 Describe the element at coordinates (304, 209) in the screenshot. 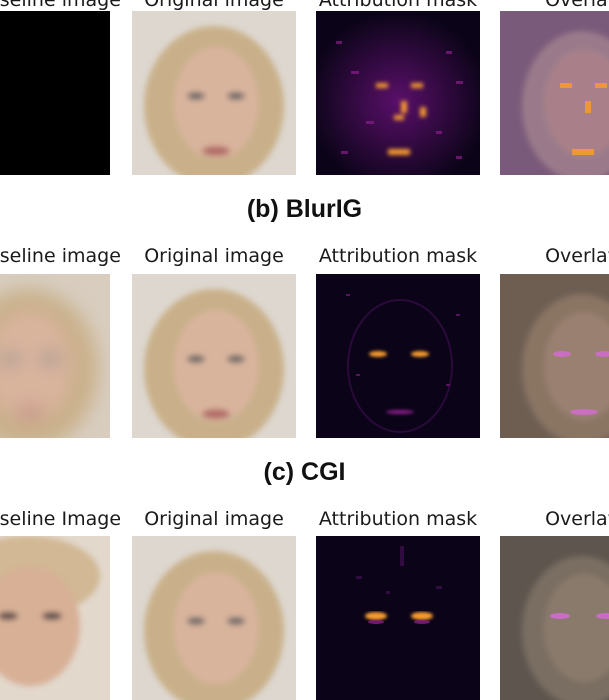

I see `section-title-blurig: (b) BlurIG` at that location.